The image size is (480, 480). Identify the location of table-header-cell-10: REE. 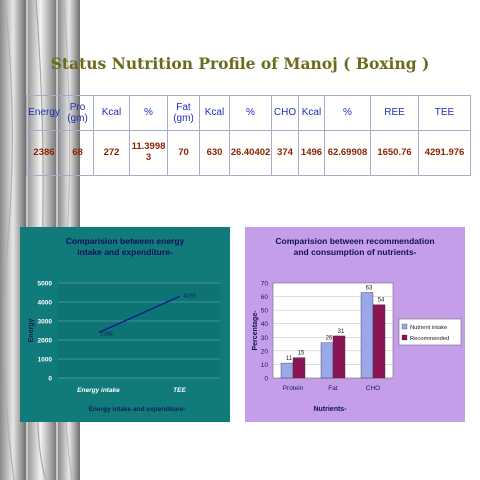
(394, 113).